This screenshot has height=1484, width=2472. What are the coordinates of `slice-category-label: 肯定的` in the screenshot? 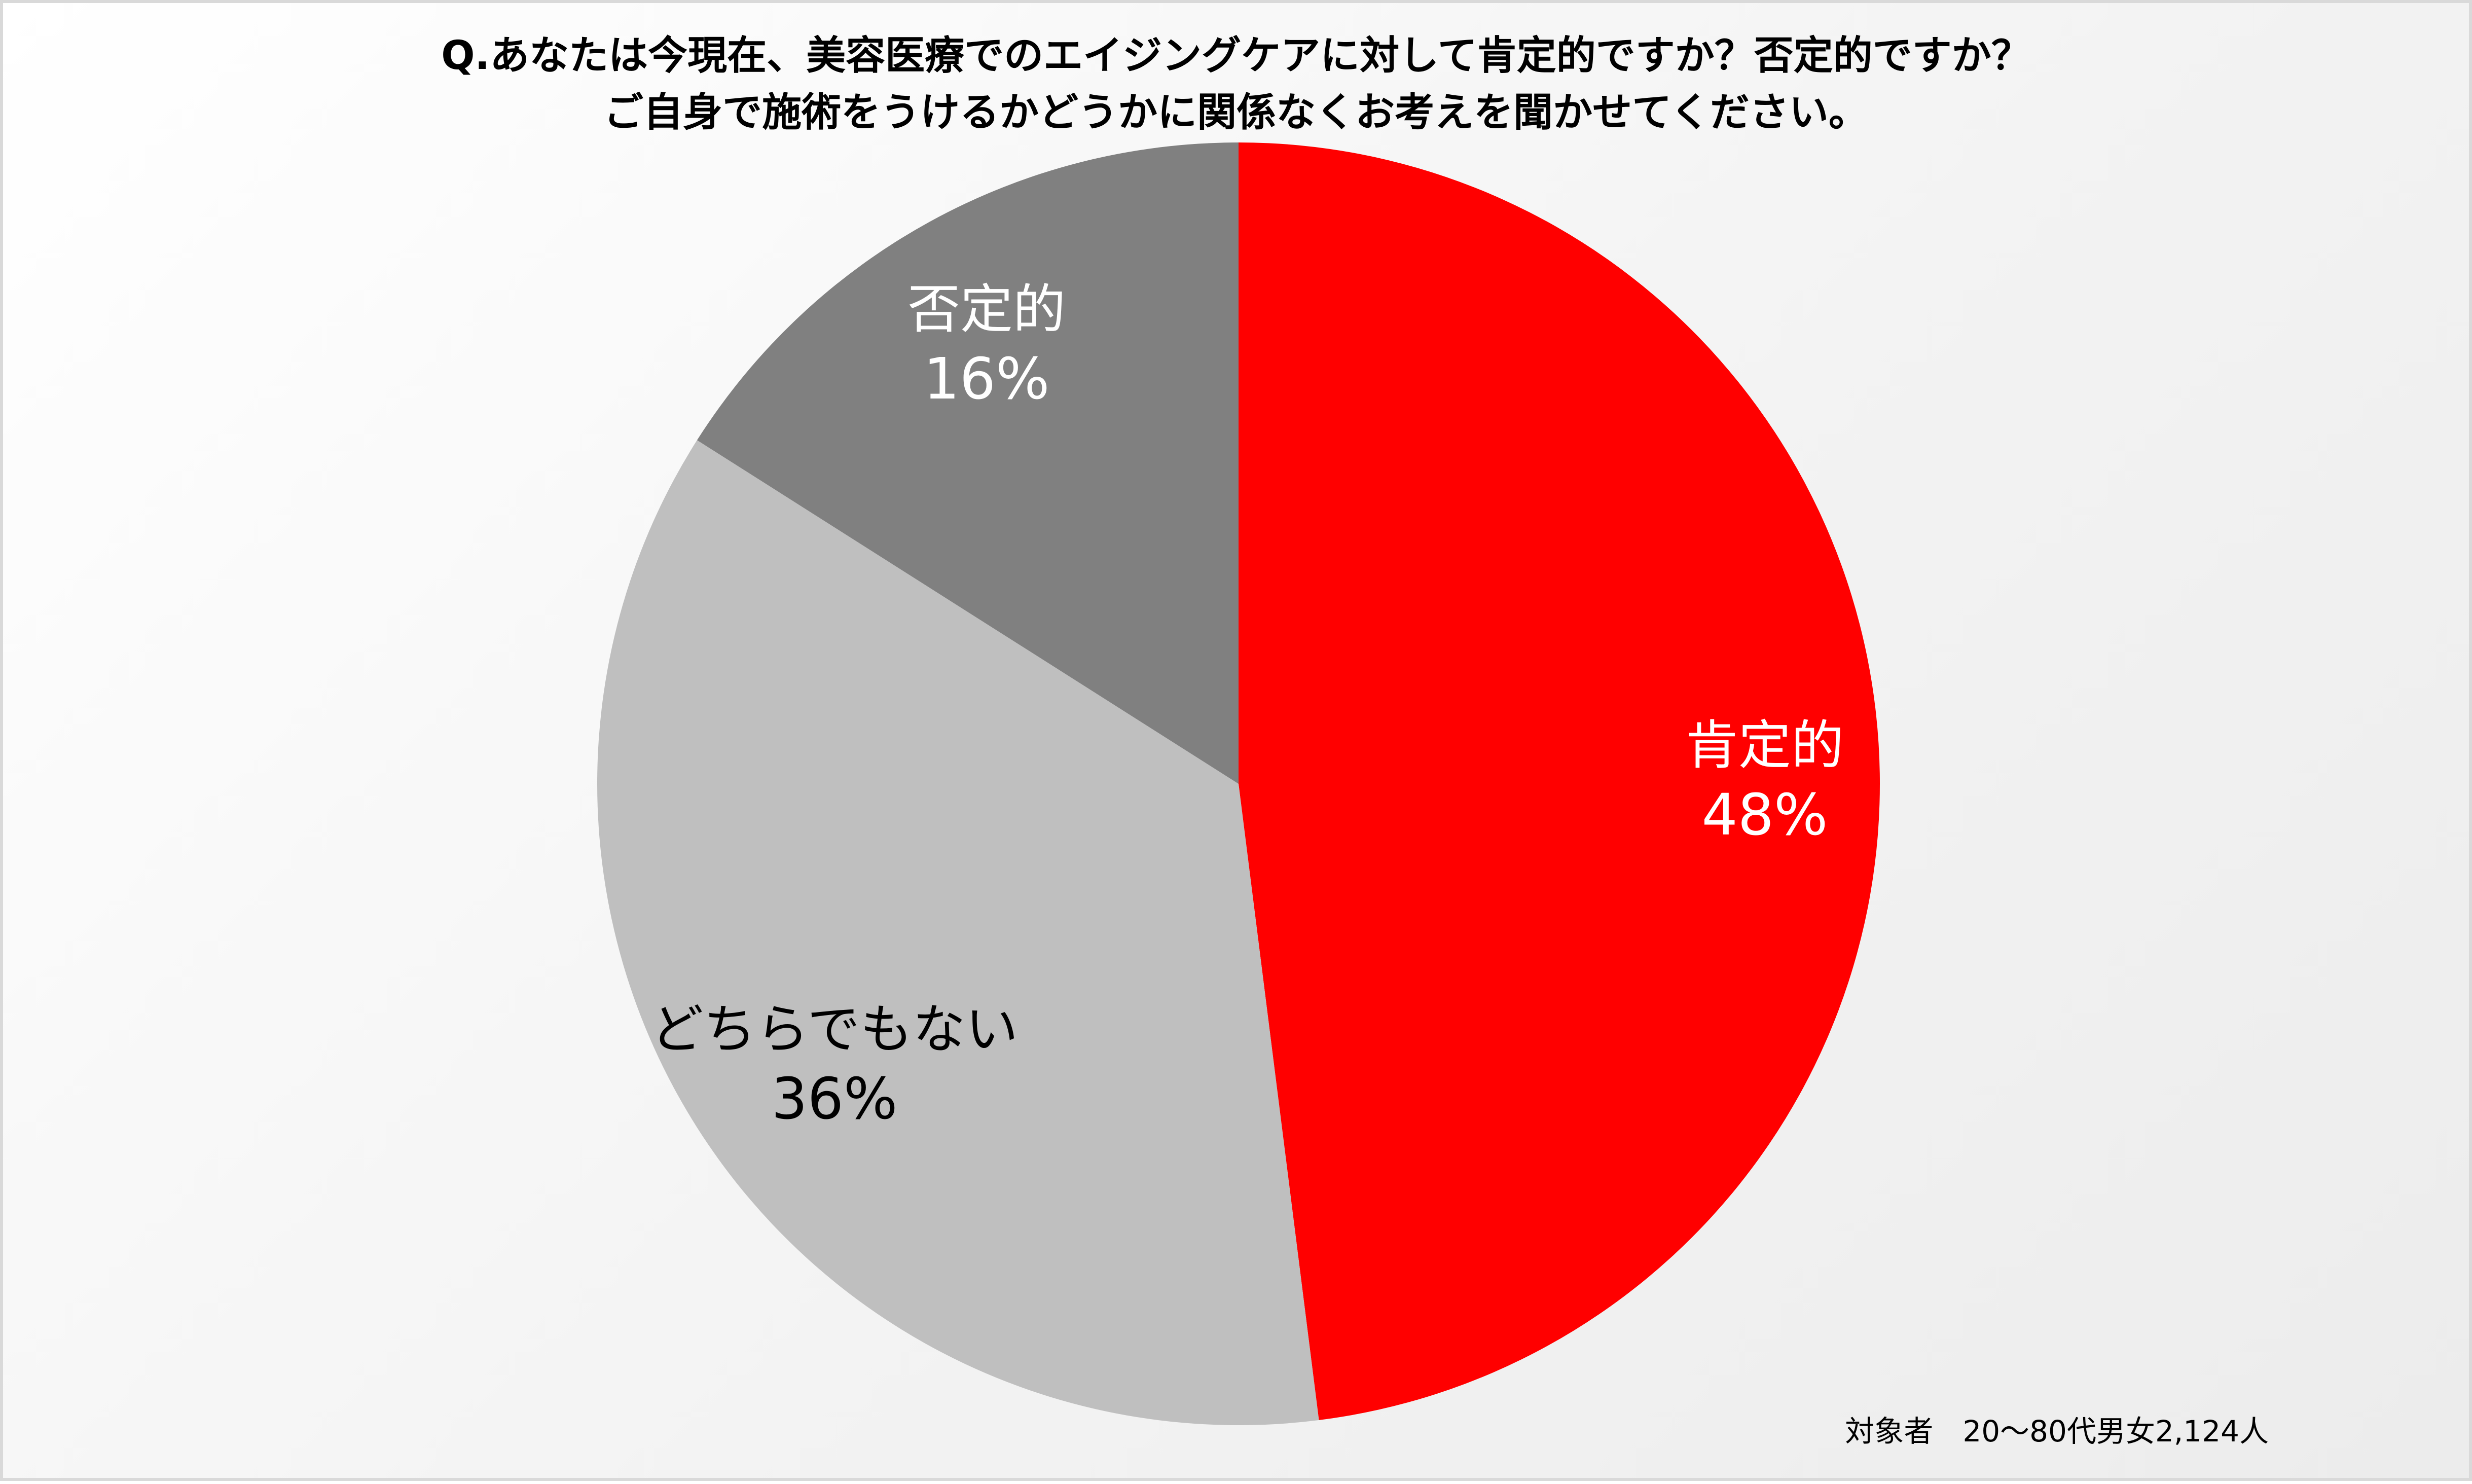 It's located at (1765, 745).